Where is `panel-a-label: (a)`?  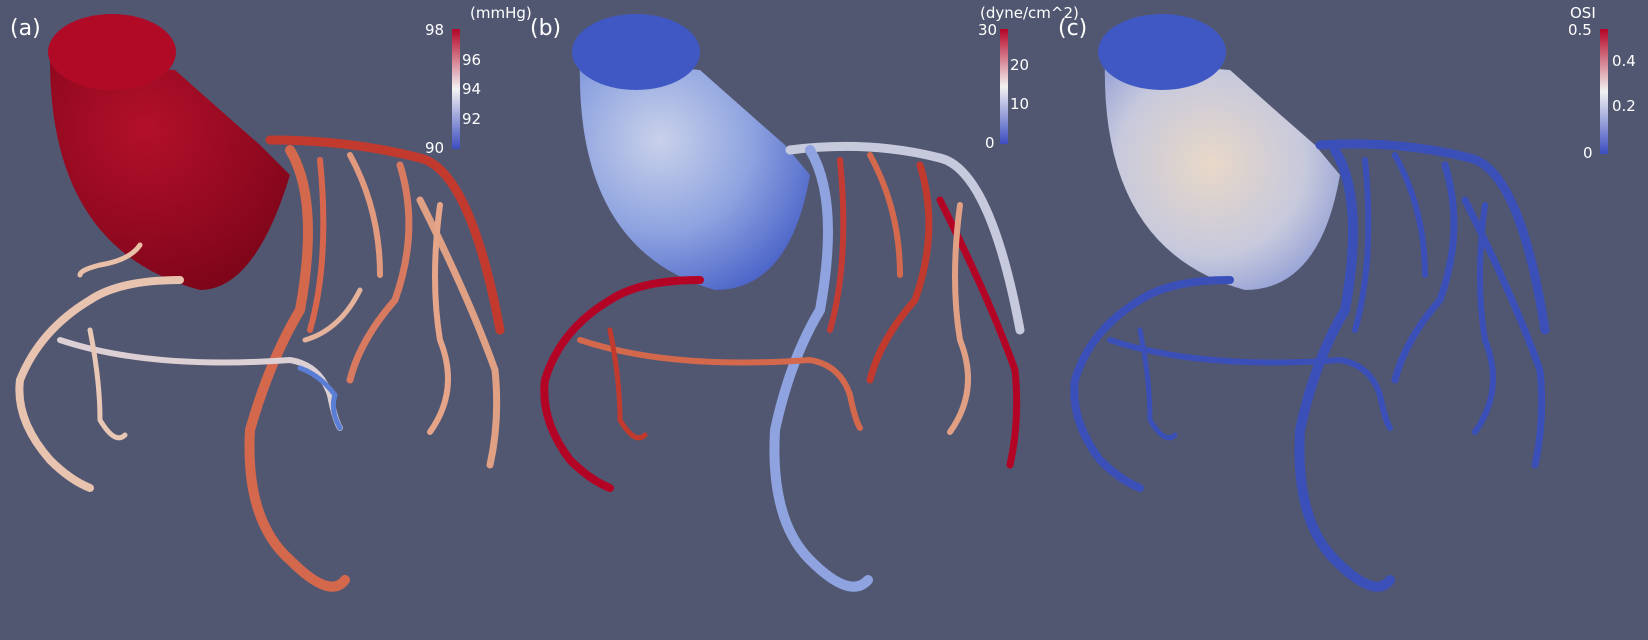 panel-a-label: (a) is located at coordinates (25, 28).